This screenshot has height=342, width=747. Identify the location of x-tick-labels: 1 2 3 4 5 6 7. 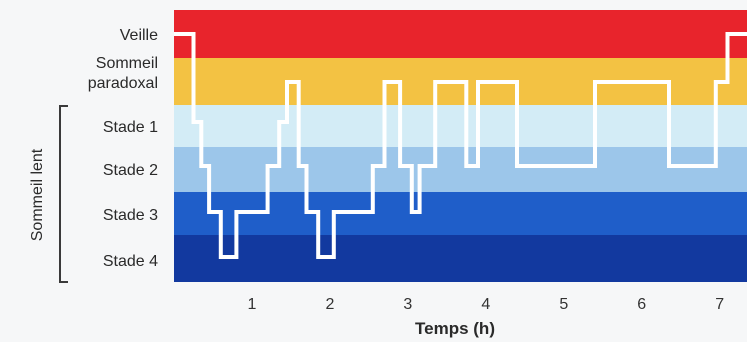
(486, 304).